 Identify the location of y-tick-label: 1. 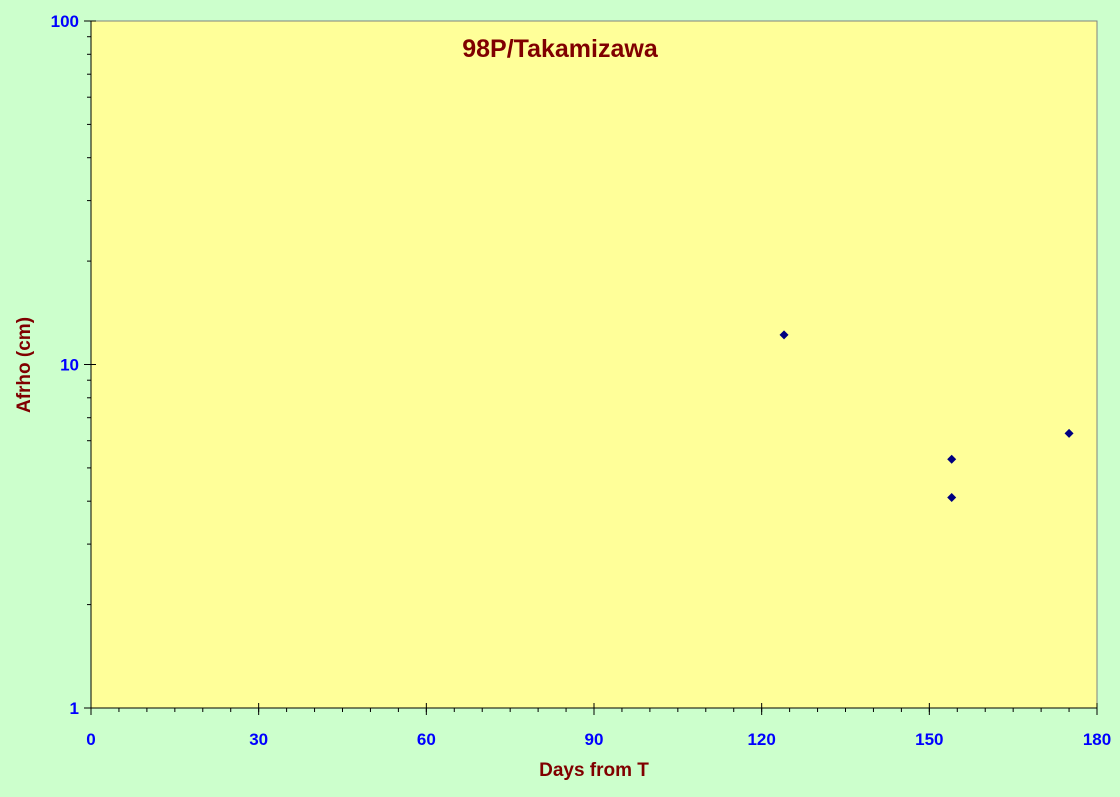
(74, 708).